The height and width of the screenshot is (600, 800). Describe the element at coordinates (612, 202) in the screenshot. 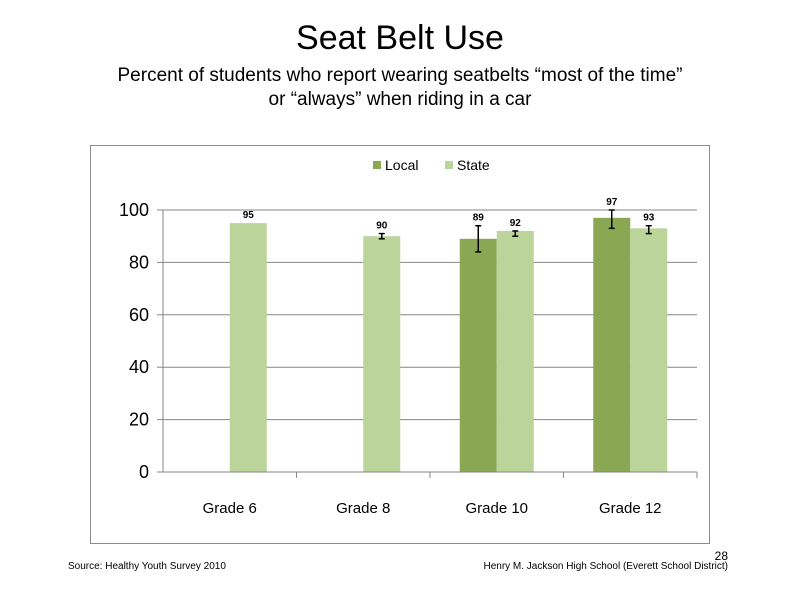

I see `data-label: 97` at that location.